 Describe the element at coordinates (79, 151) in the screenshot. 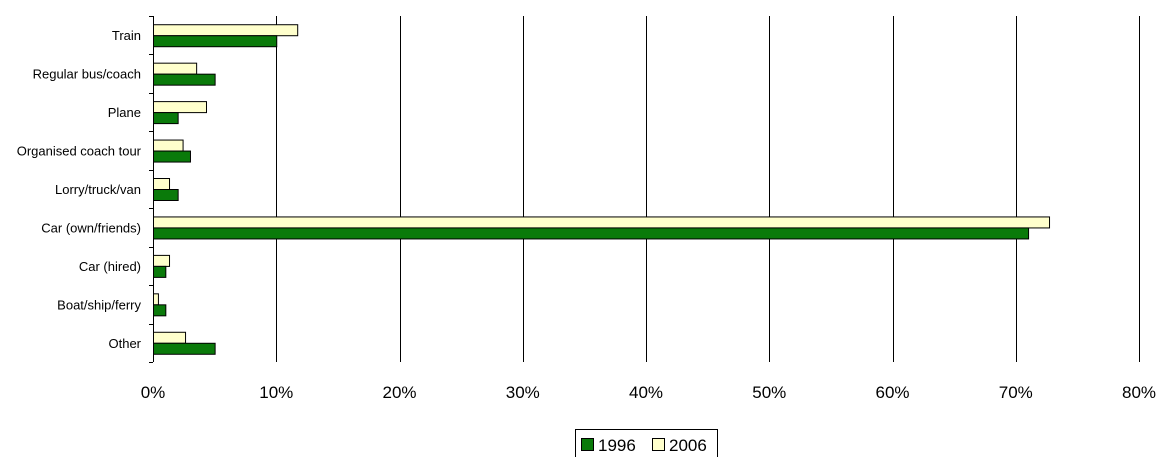

I see `category-label: Organised coach tour` at that location.